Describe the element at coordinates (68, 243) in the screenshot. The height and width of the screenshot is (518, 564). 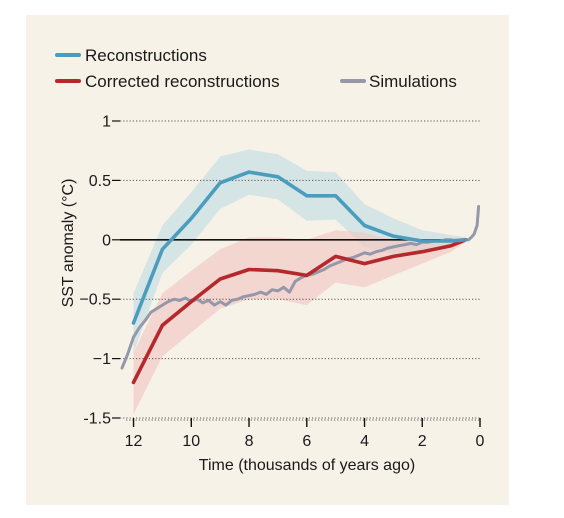
I see `y-axis-label: SST anomaly (°C)` at that location.